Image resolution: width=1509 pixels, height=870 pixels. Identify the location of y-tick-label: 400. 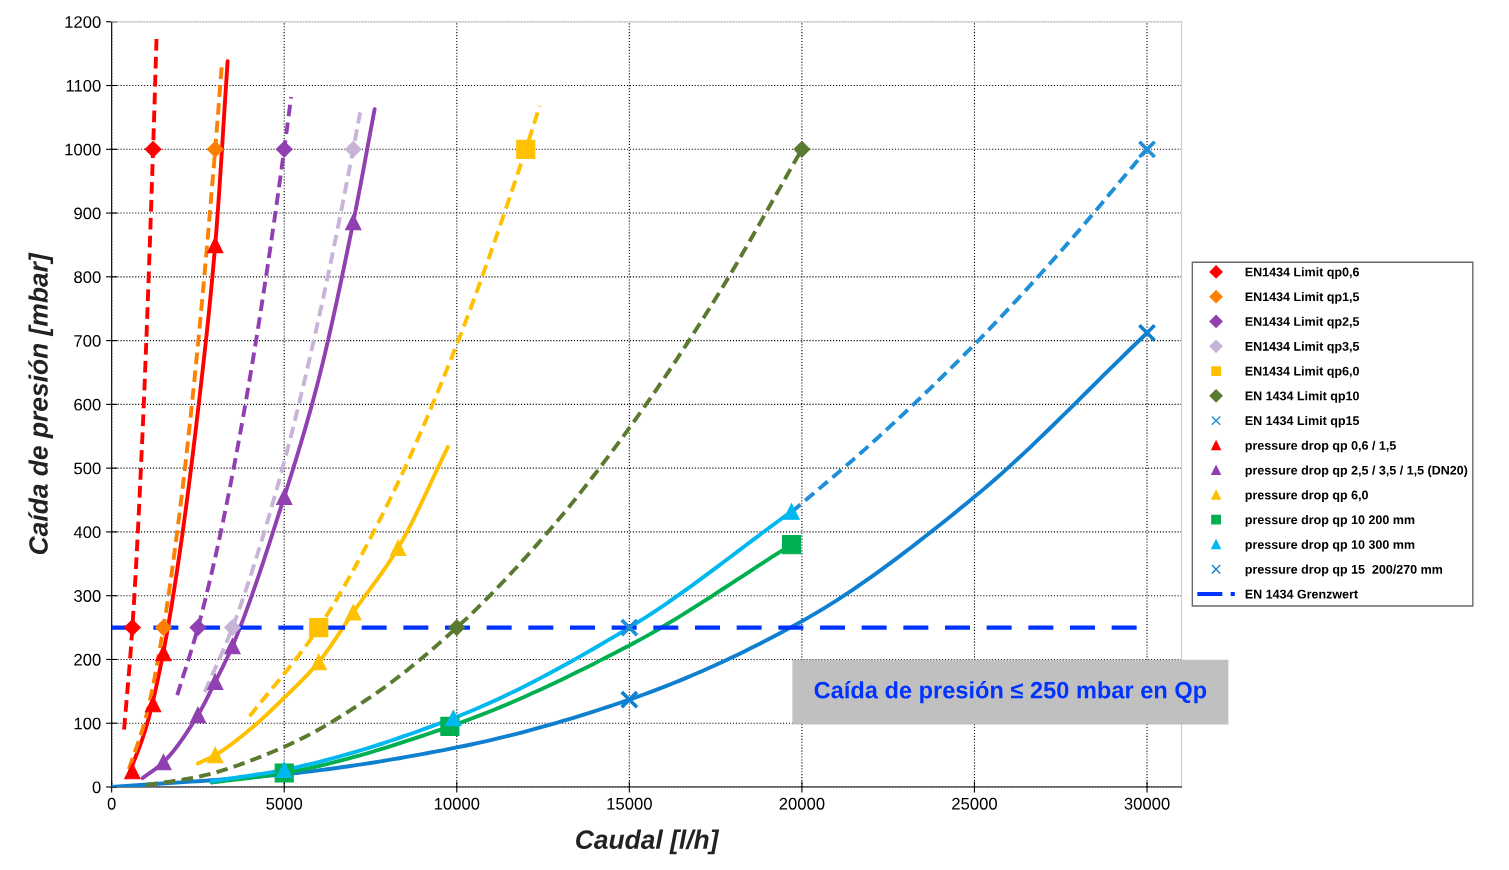
(87, 532).